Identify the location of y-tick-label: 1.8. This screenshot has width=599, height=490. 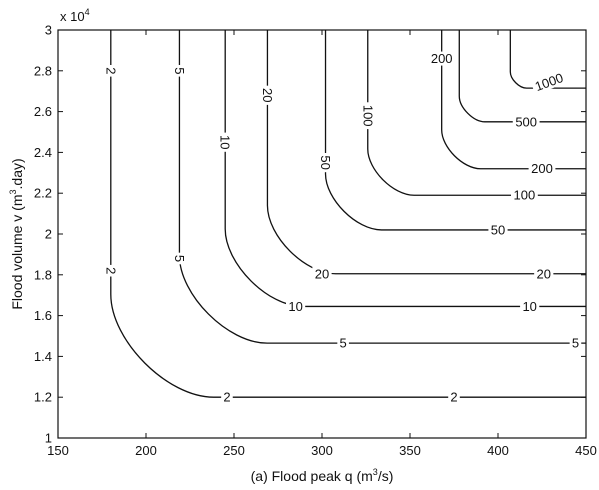
(43, 274).